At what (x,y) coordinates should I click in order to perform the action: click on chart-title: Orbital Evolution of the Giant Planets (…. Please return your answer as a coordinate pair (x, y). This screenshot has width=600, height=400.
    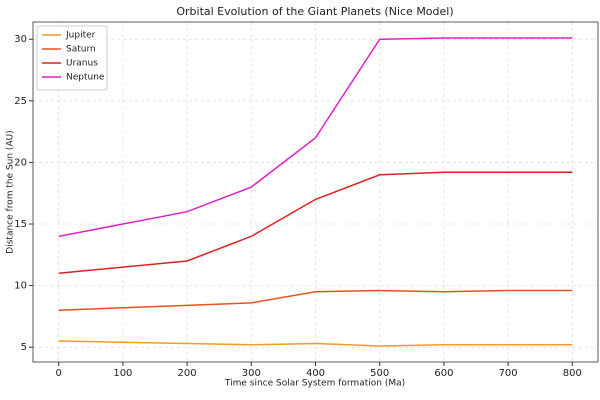
    Looking at the image, I should click on (314, 11).